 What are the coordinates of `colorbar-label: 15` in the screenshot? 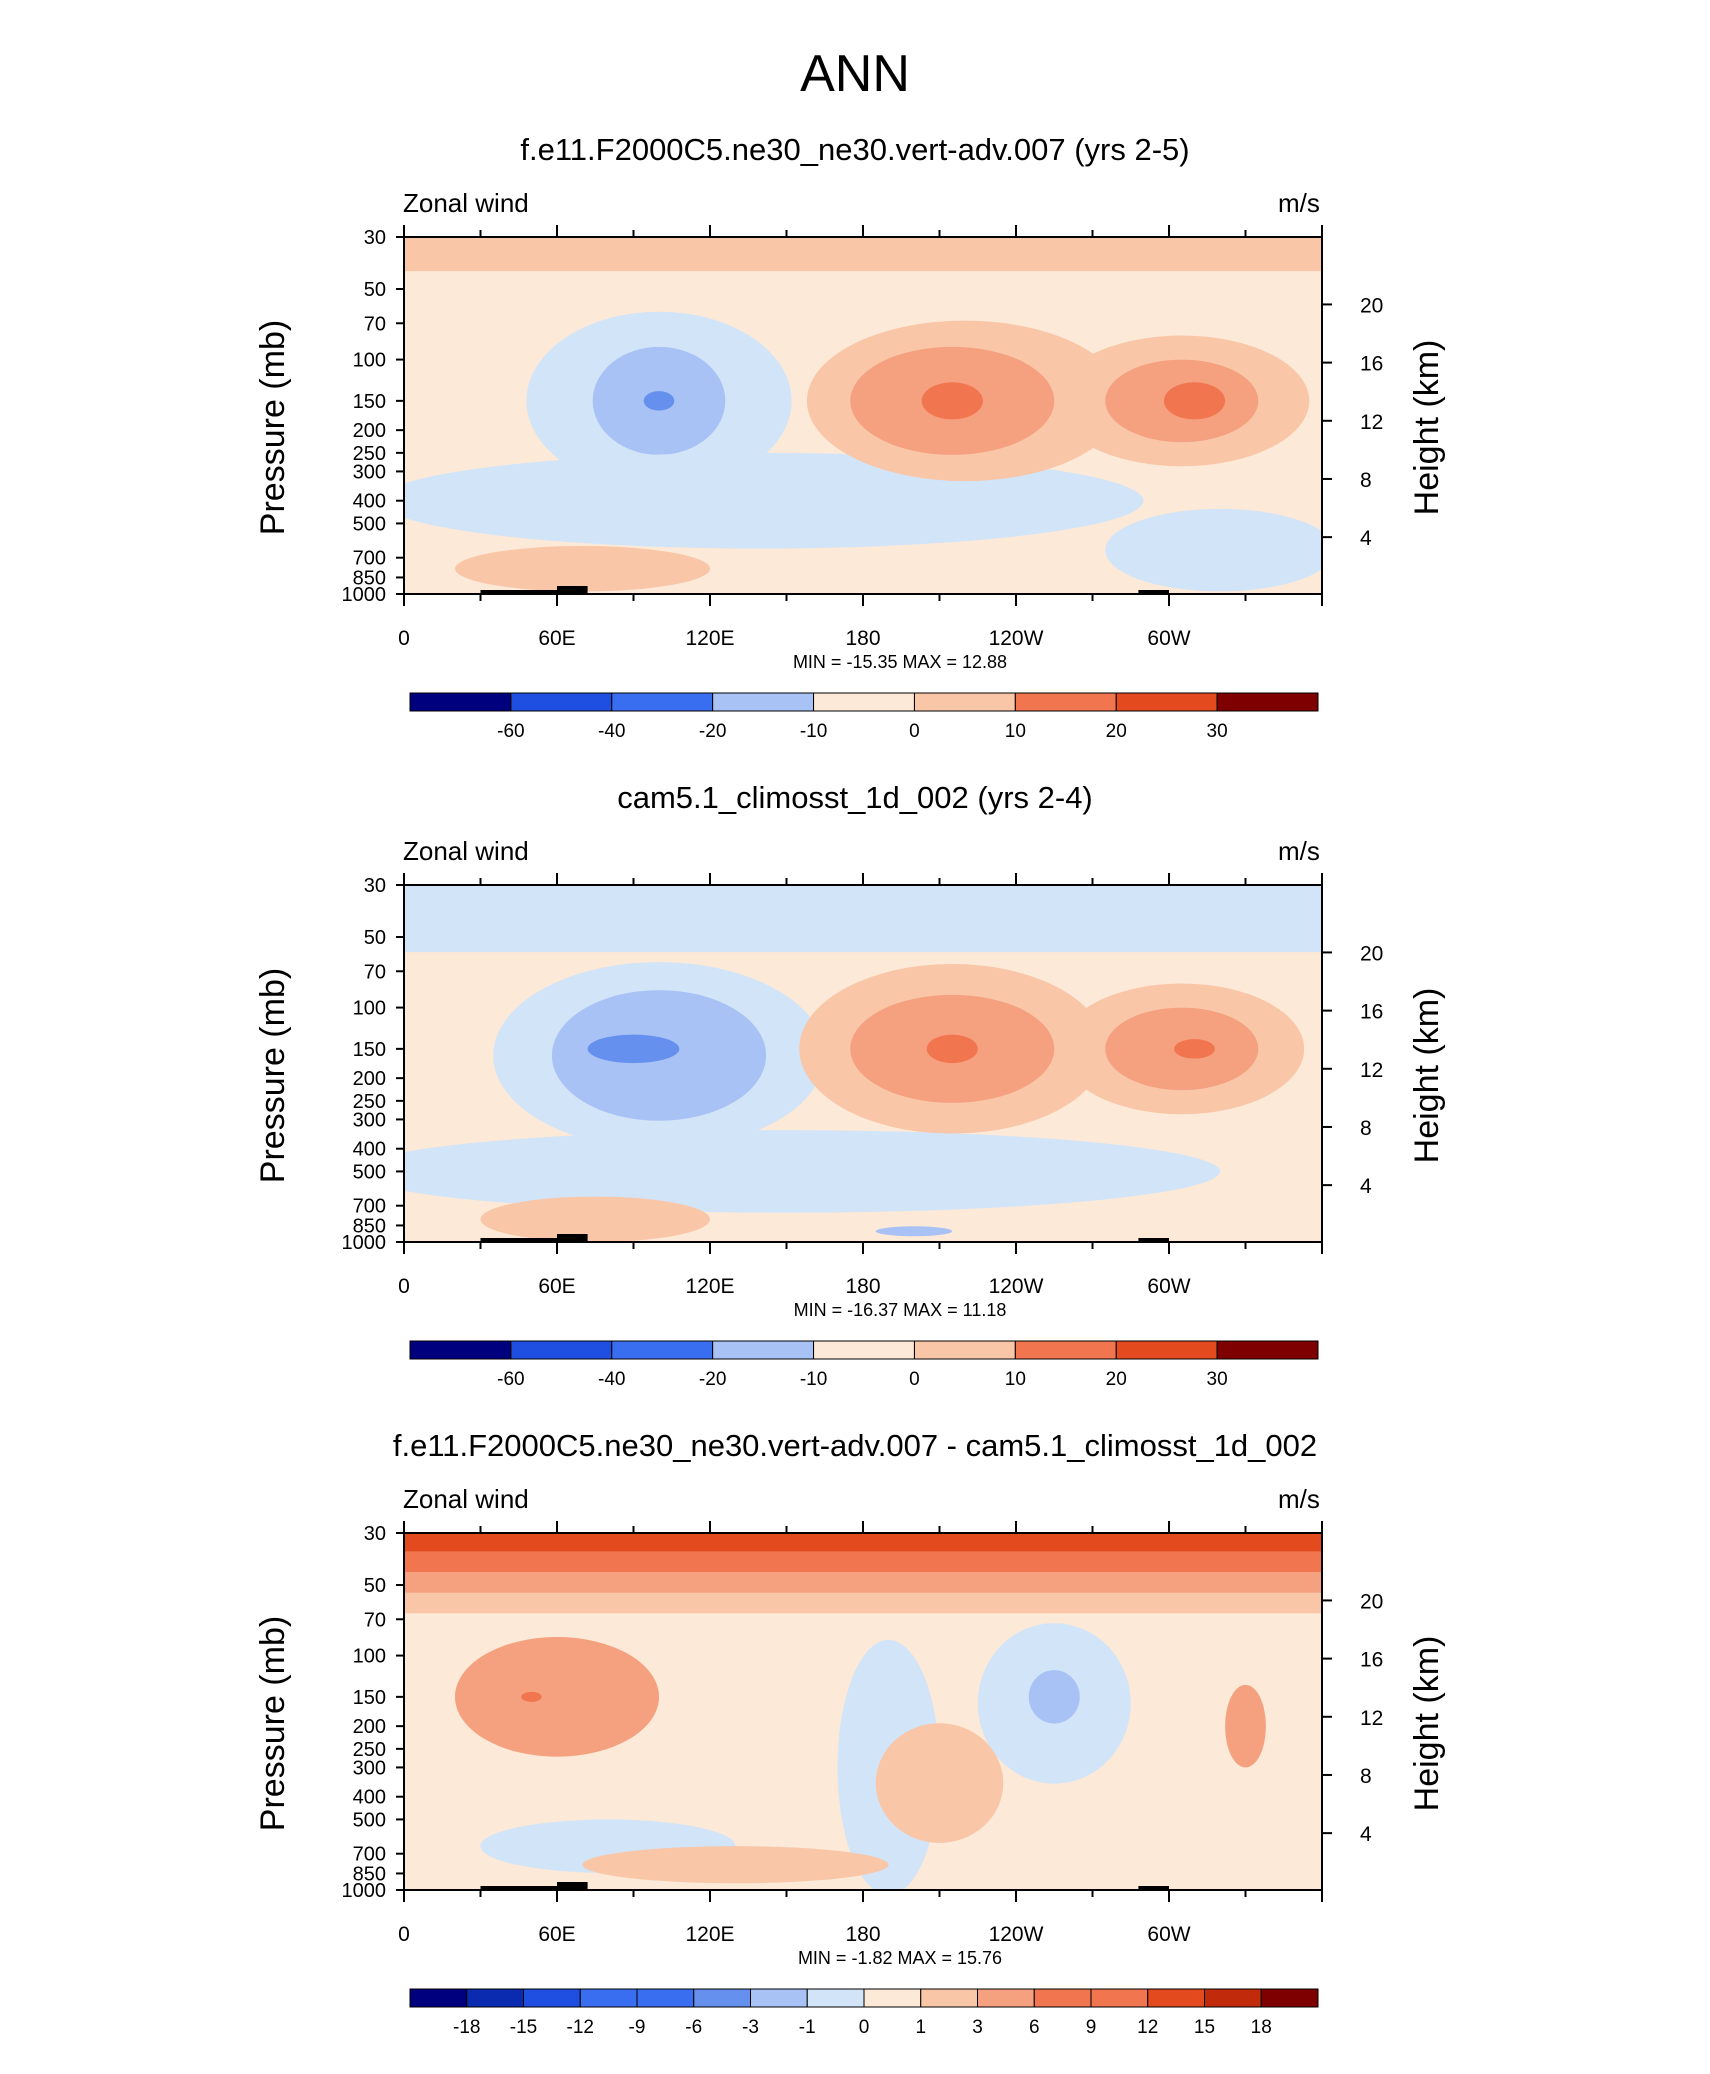 It's located at (1204, 2027).